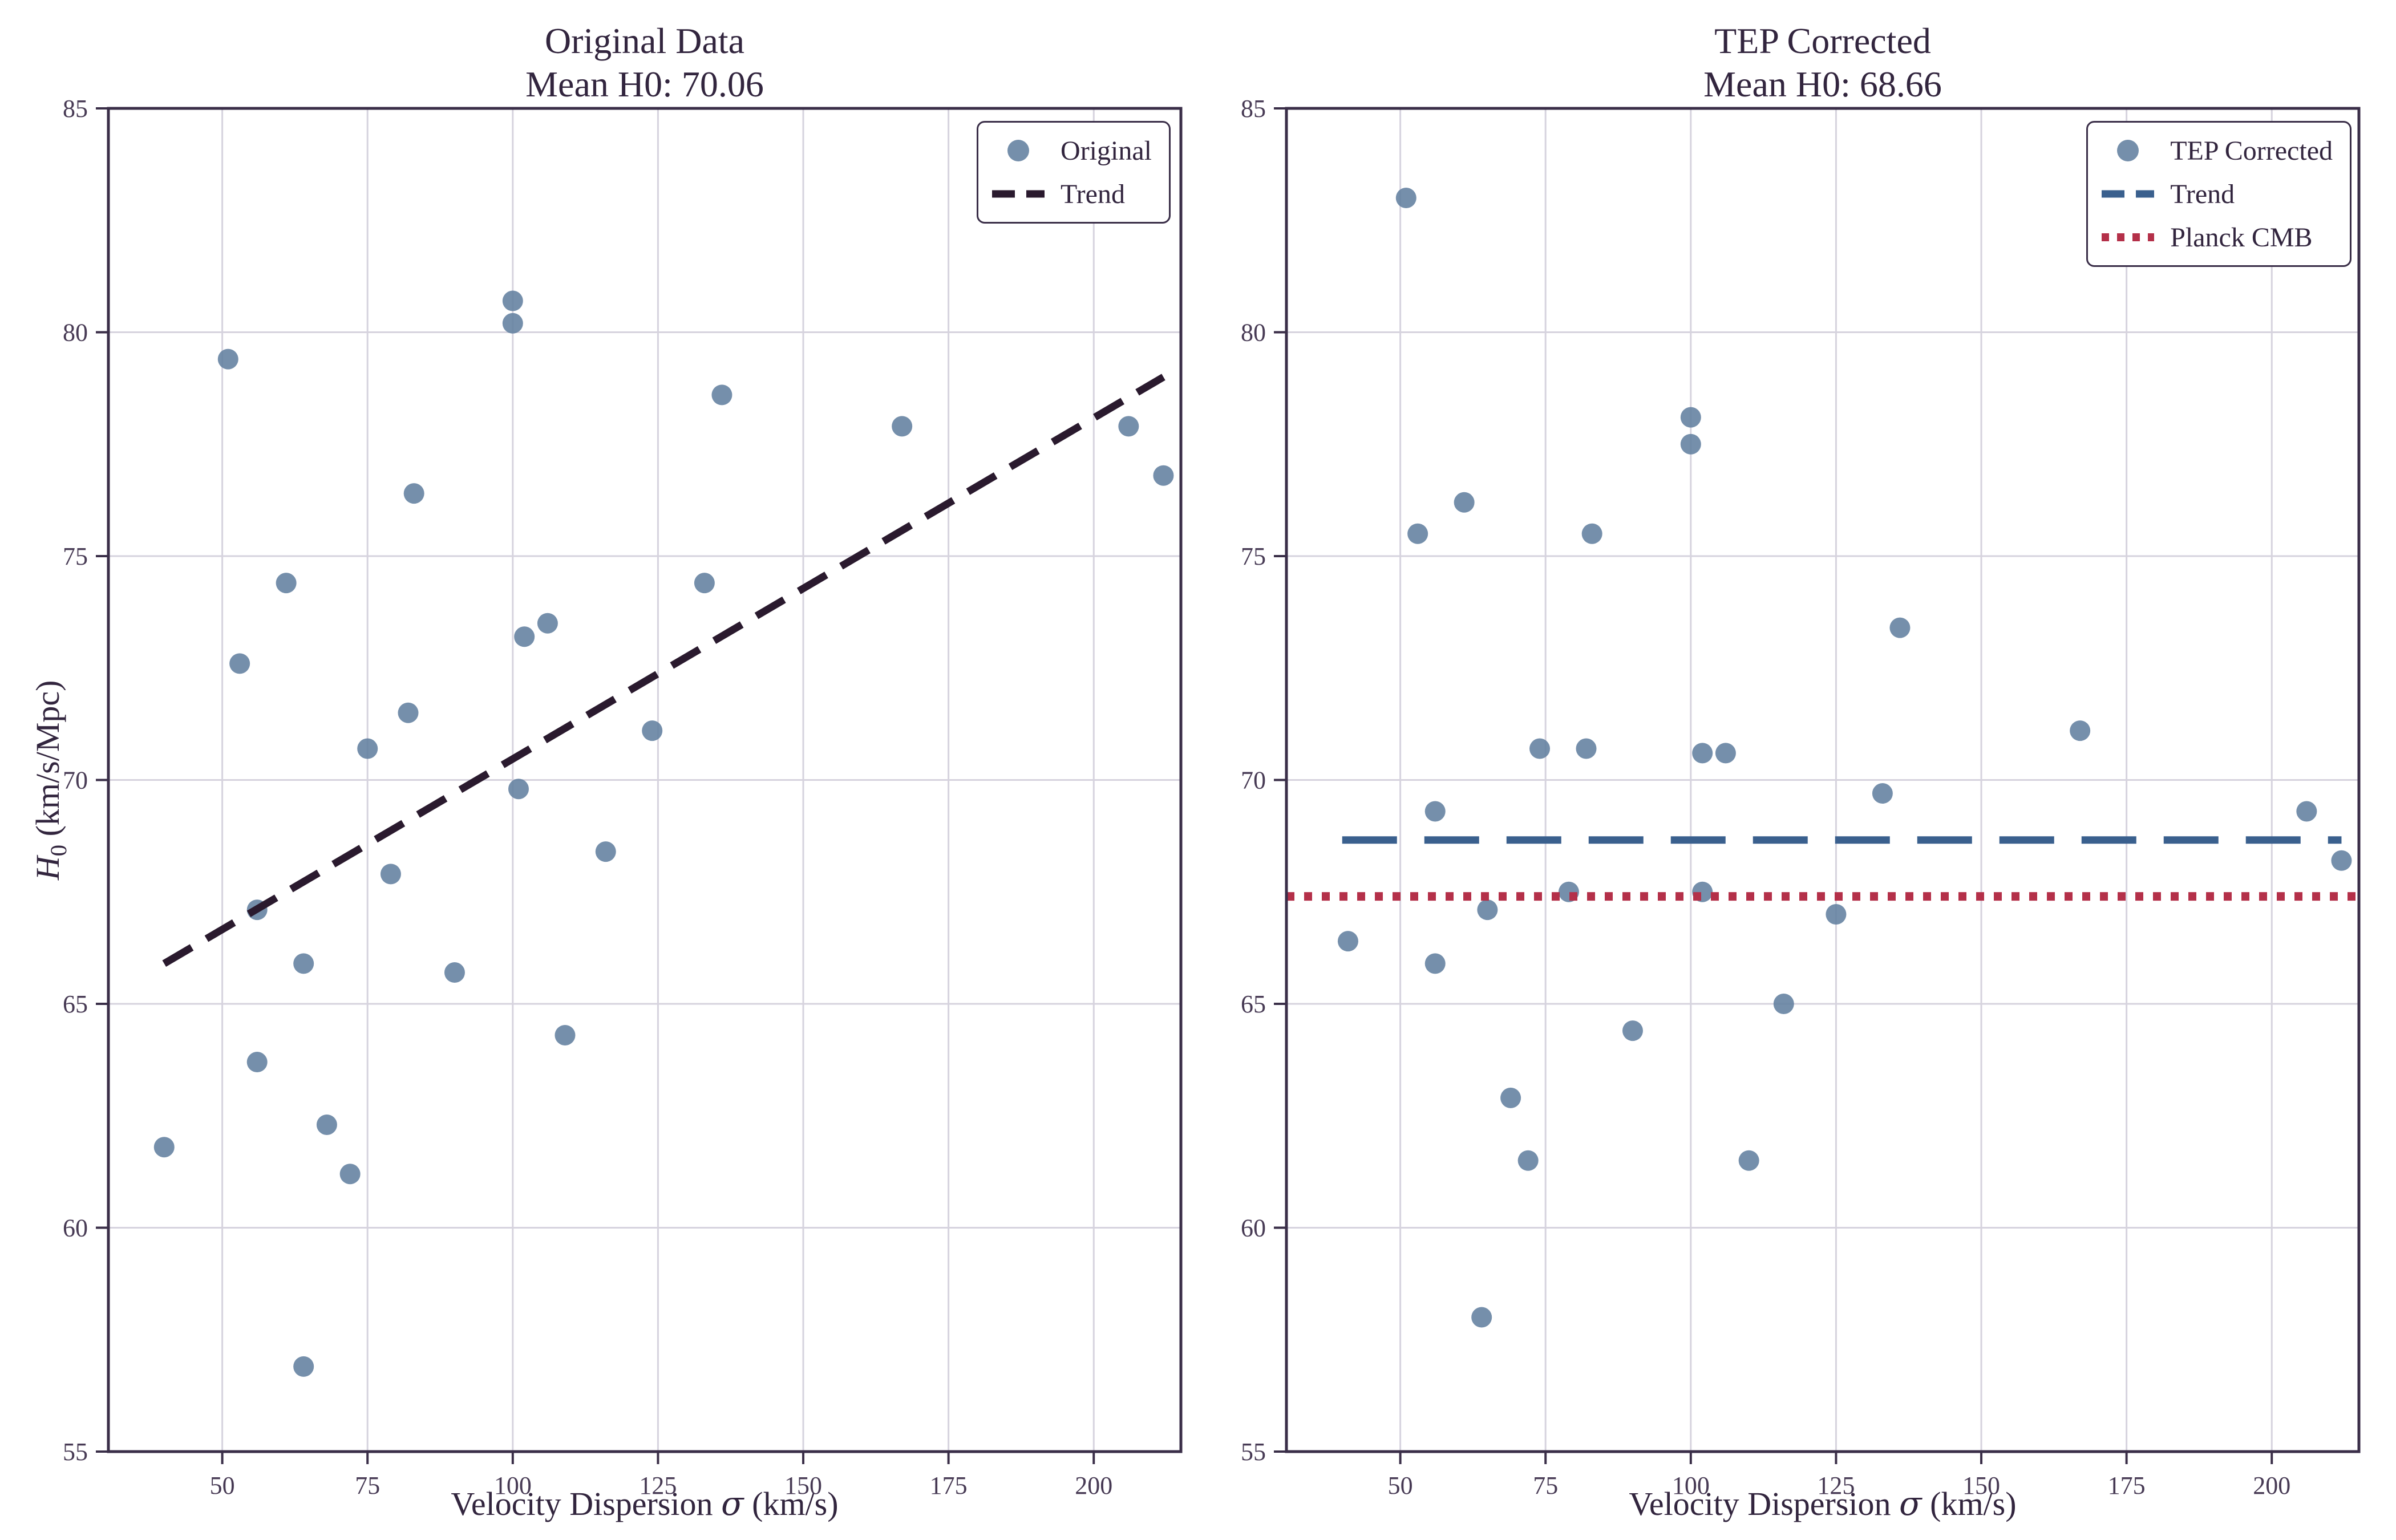 This screenshot has height=1540, width=2396. What do you see at coordinates (50, 781) in the screenshot?
I see `y-axis-label: H0 (km/s/Mpc)` at bounding box center [50, 781].